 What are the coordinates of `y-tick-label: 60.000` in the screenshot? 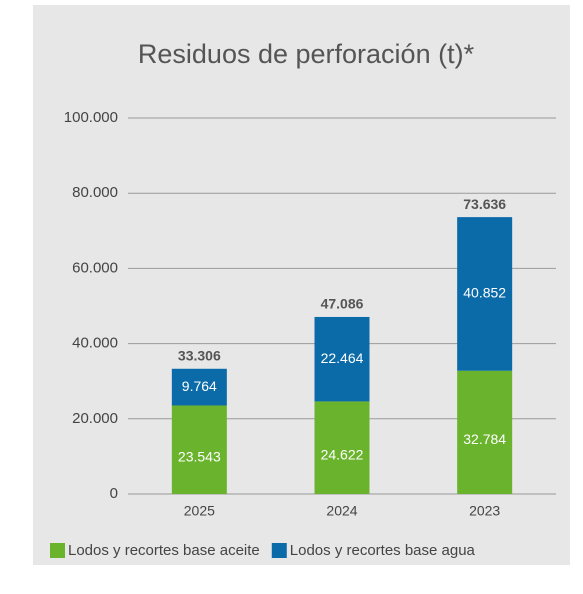 It's located at (95, 267).